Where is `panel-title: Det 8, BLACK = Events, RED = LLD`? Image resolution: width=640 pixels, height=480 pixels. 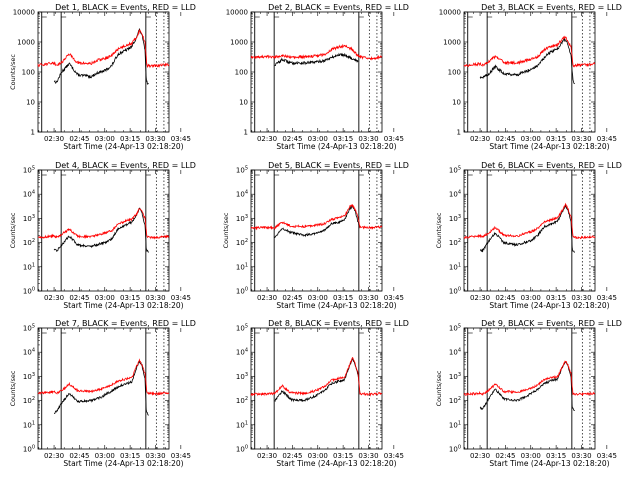 panel-title: Det 8, BLACK = Events, RED = LLD is located at coordinates (338, 323).